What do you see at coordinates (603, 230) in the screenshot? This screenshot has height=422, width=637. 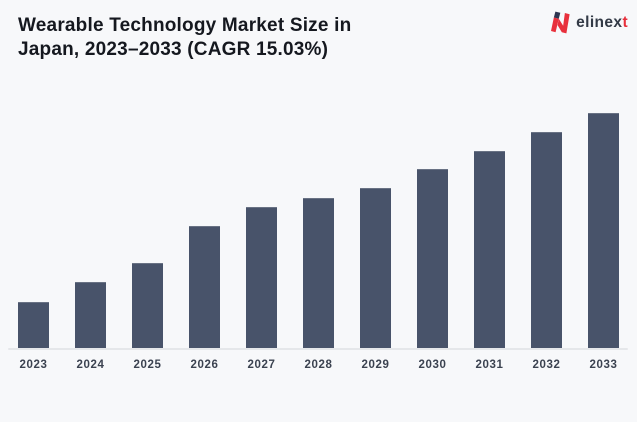 I see `bar-rect-2033` at bounding box center [603, 230].